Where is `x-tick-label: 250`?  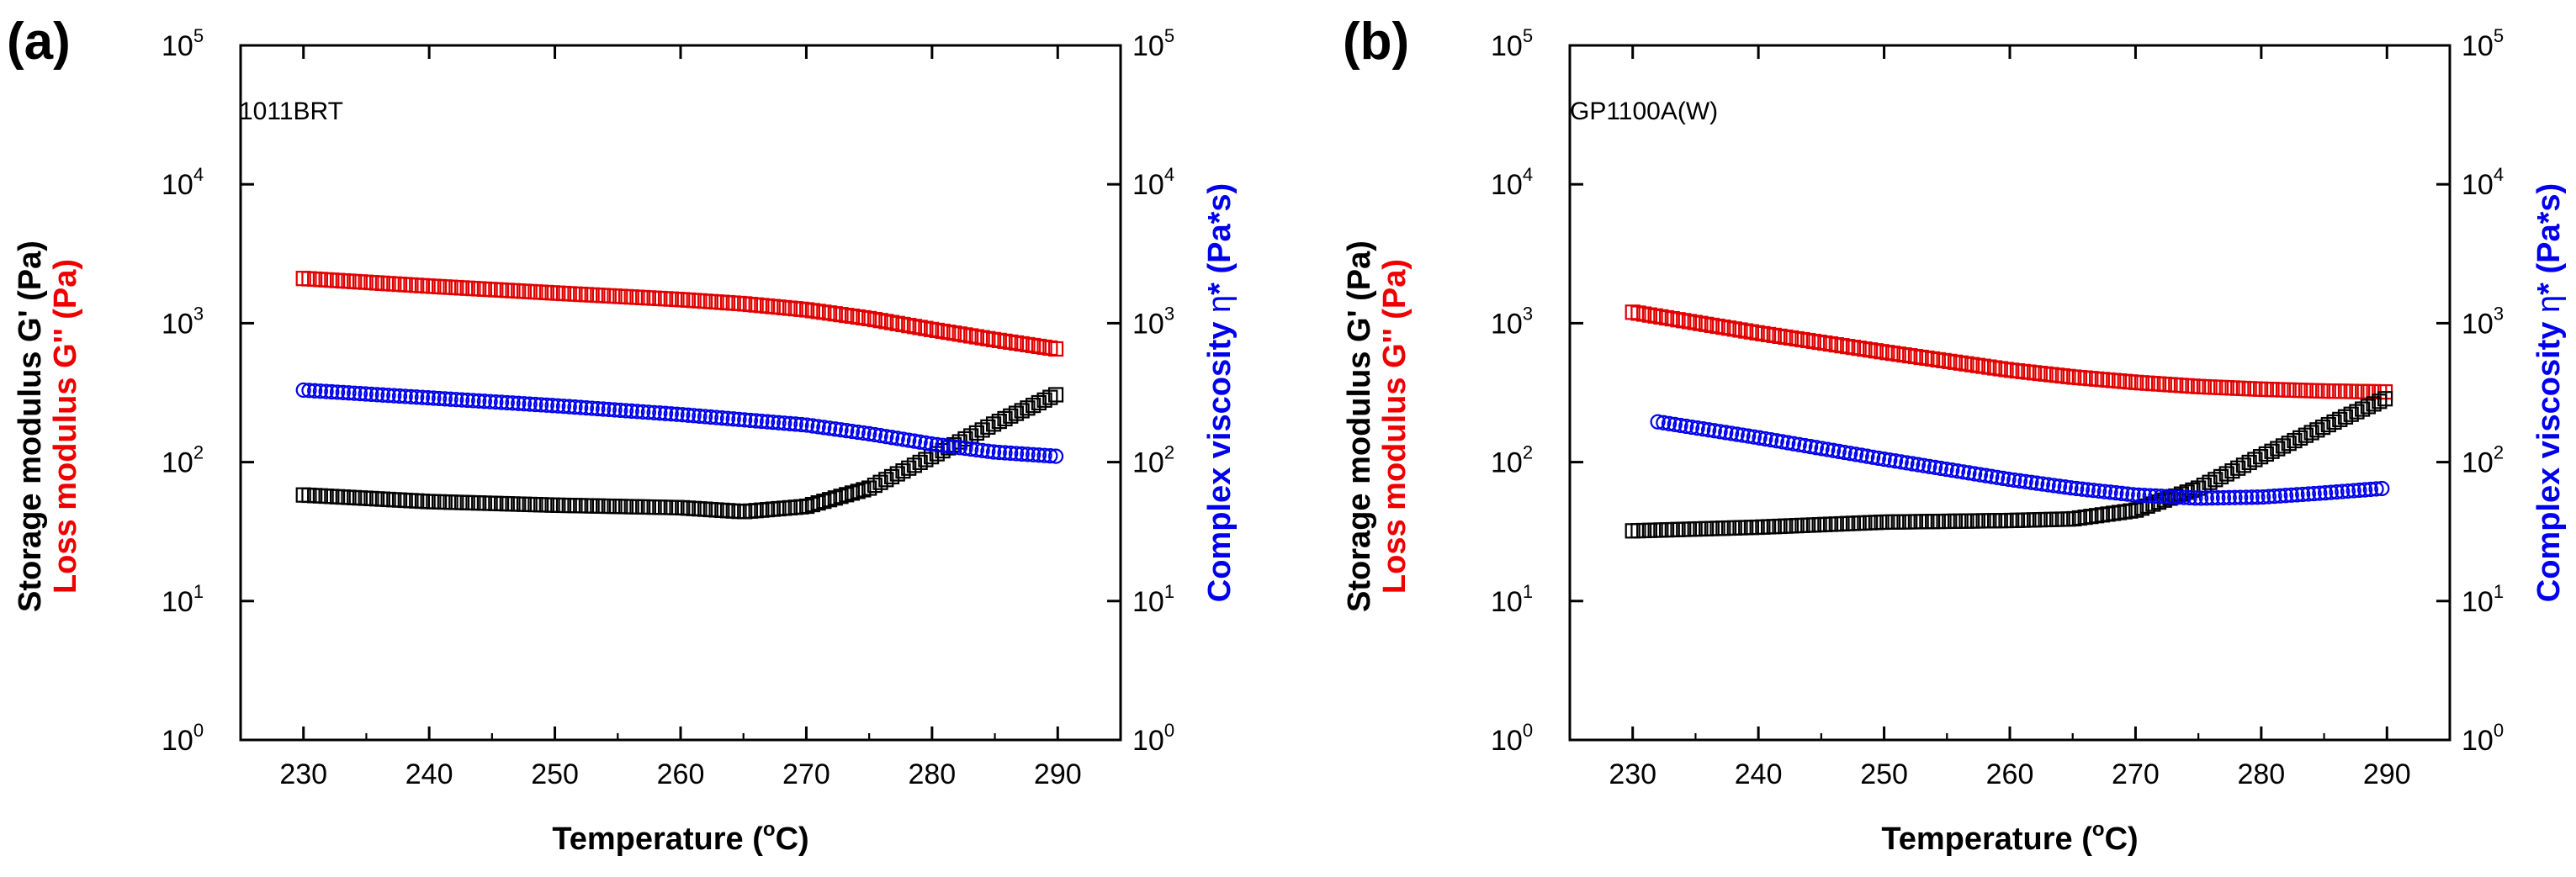
x-tick-label: 250 is located at coordinates (1884, 774).